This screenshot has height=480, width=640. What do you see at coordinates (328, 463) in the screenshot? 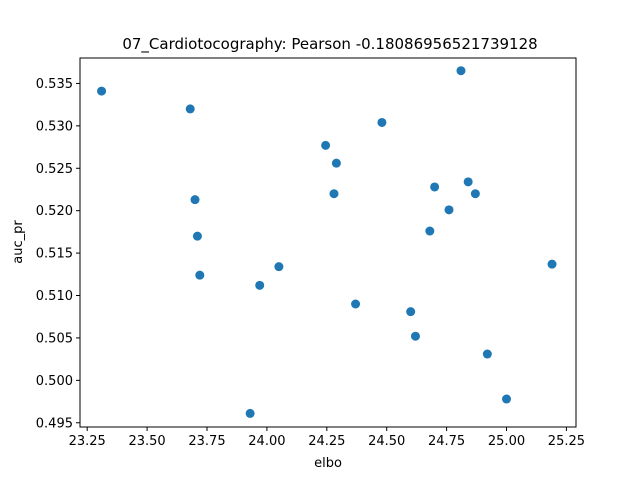
I see `x-axis-label: elbo` at bounding box center [328, 463].